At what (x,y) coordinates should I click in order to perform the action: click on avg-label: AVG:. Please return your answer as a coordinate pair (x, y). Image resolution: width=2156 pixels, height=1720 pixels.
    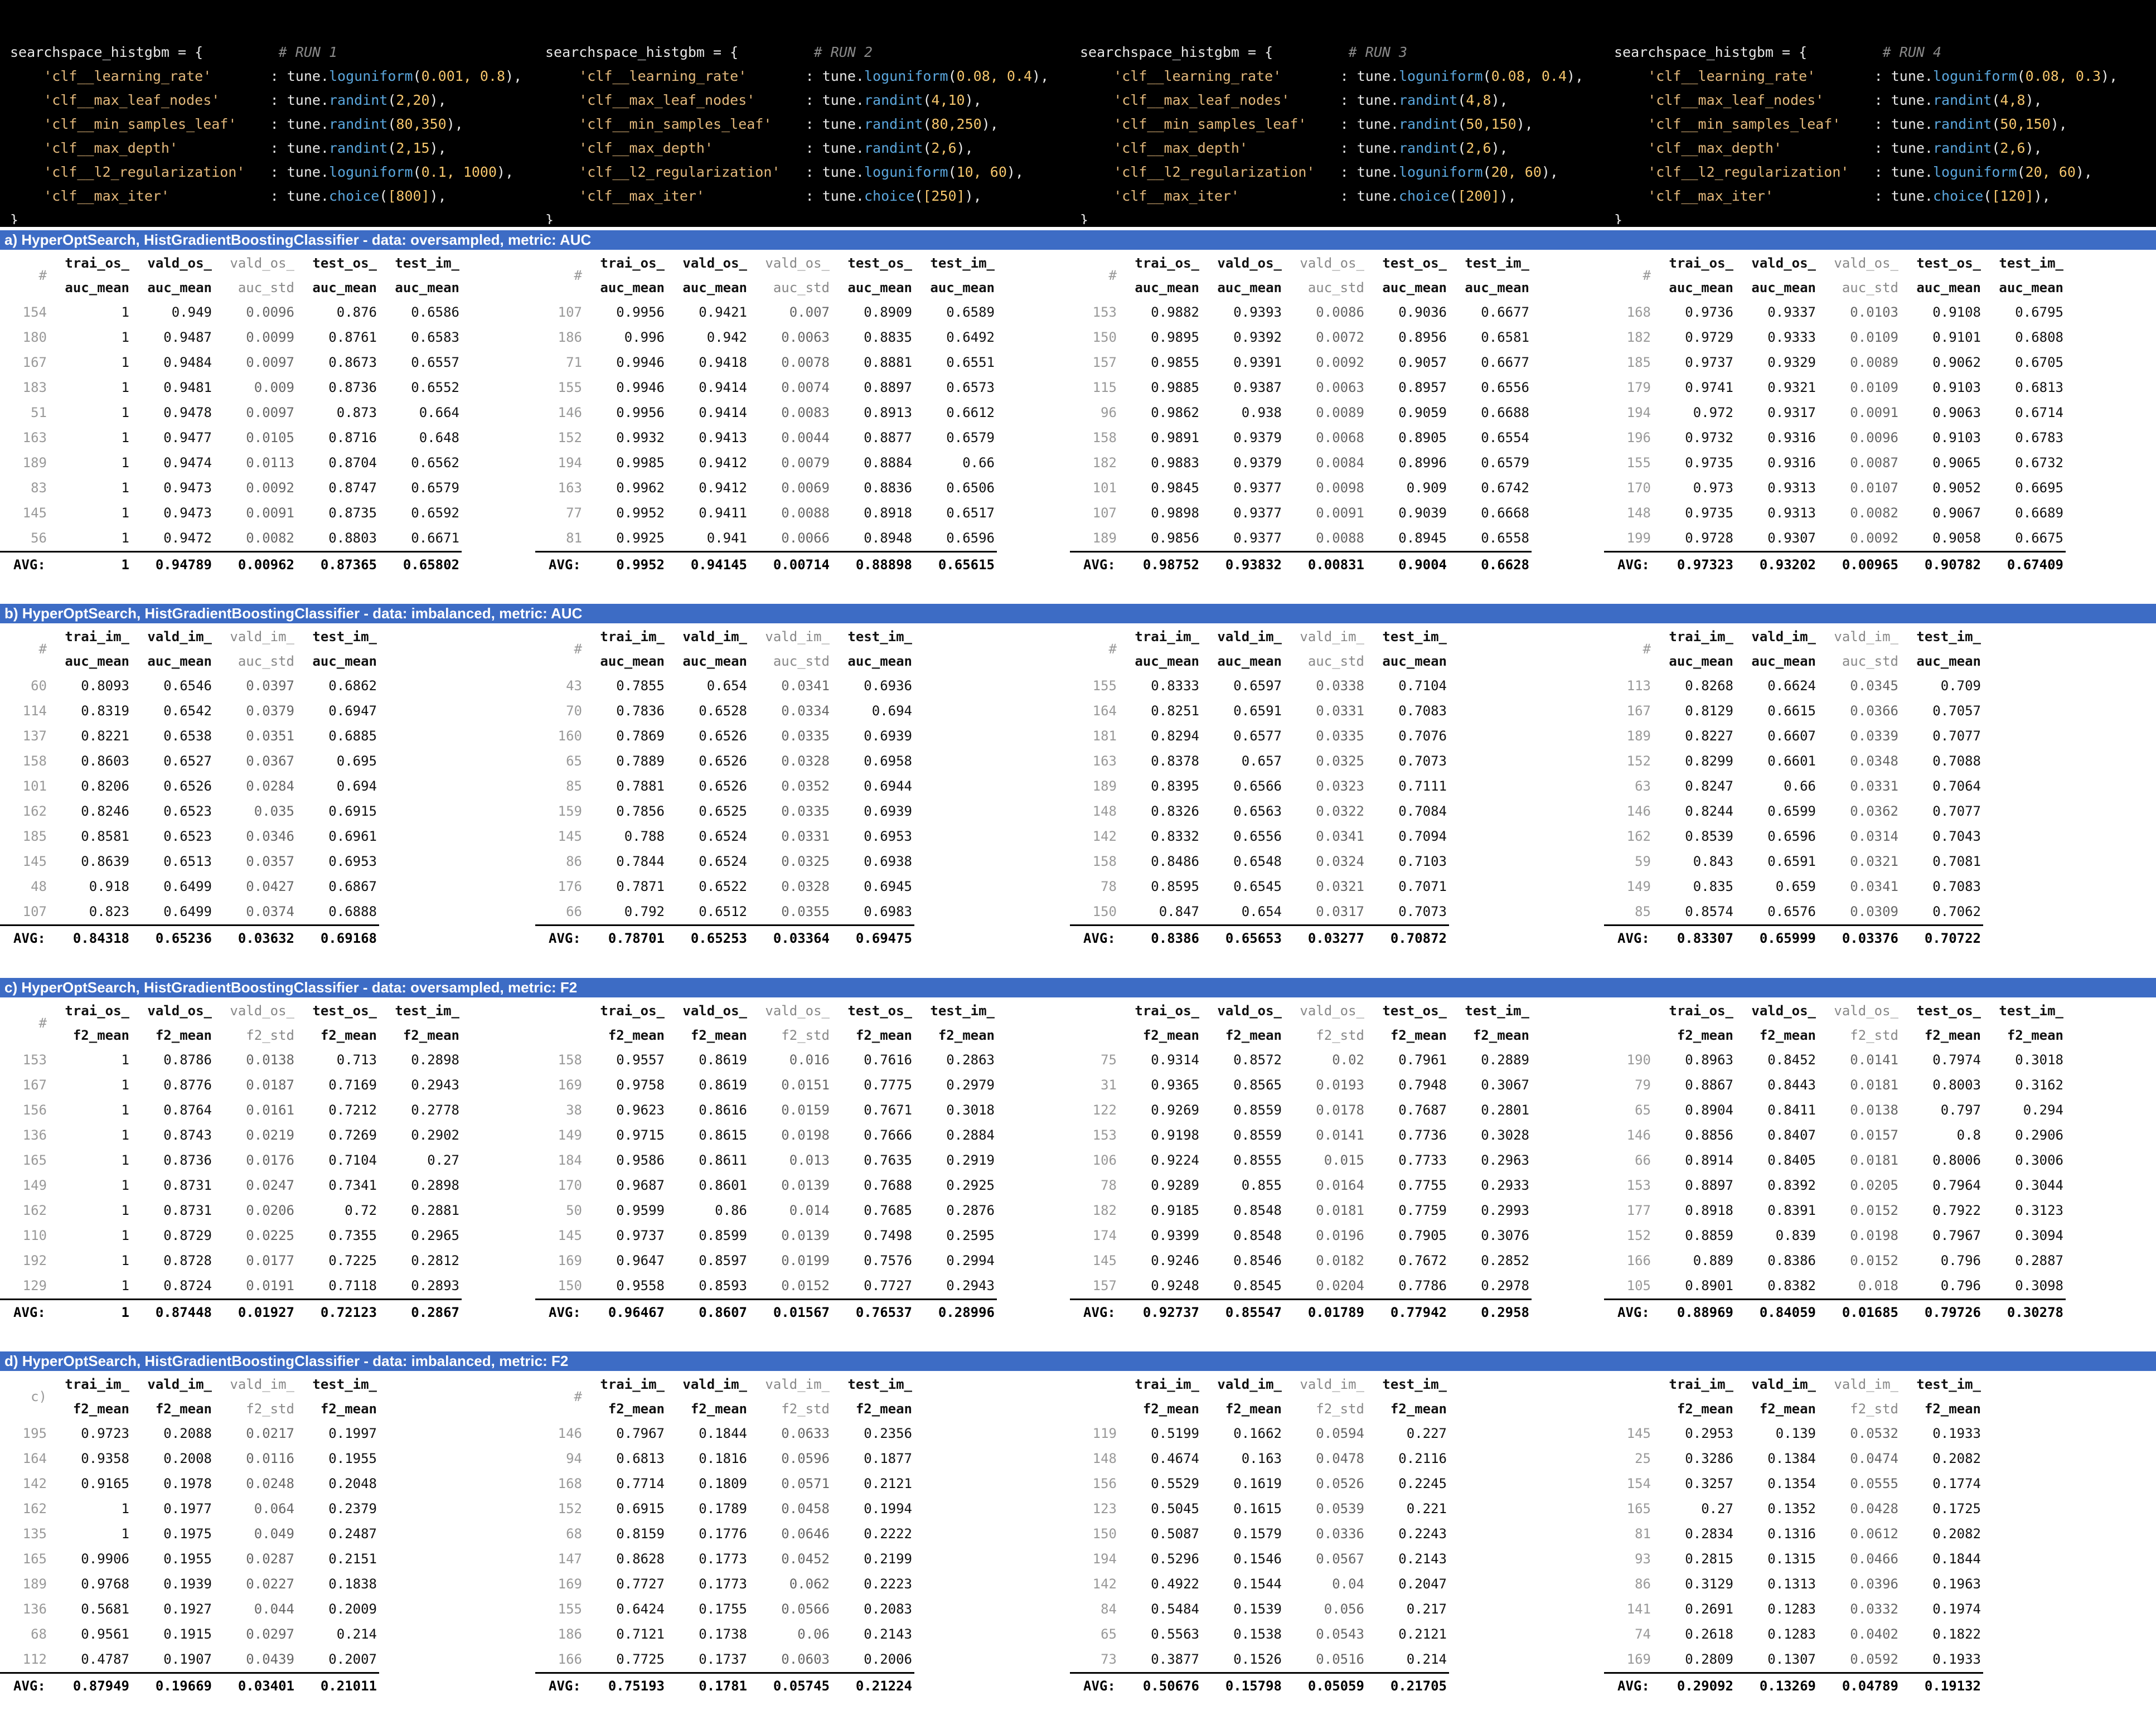
    Looking at the image, I should click on (1629, 564).